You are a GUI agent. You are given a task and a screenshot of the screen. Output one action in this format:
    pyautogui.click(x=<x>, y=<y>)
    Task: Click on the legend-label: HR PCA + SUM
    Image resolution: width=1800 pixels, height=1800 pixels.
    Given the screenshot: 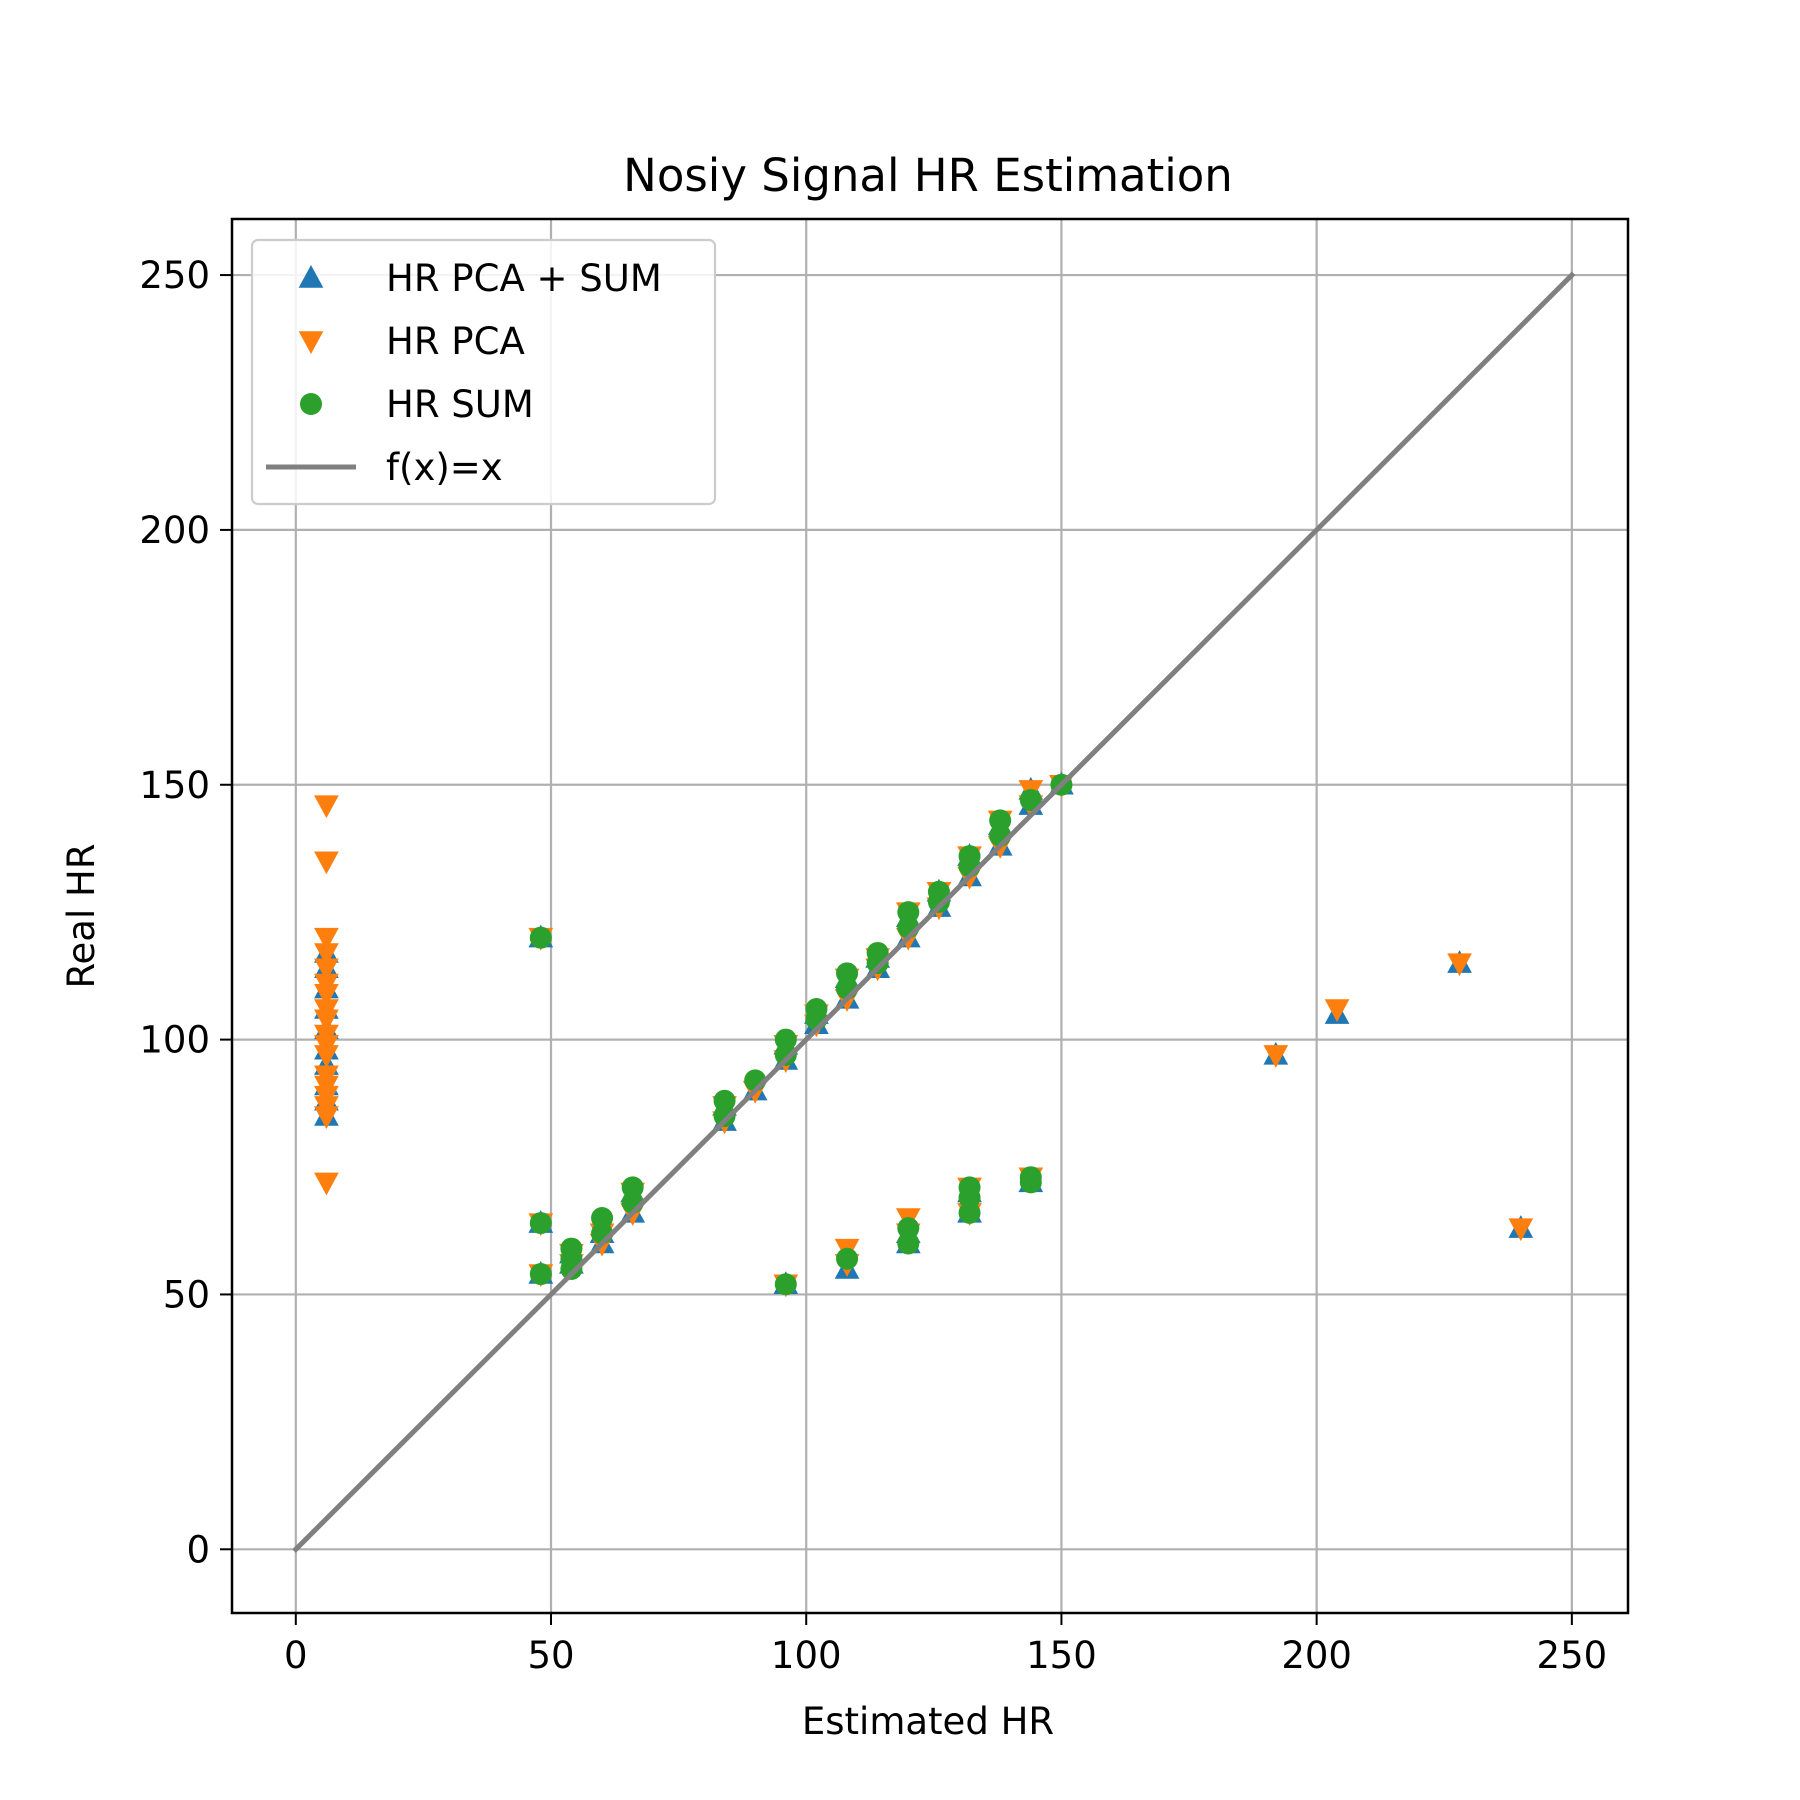 What is the action you would take?
    pyautogui.click(x=524, y=278)
    